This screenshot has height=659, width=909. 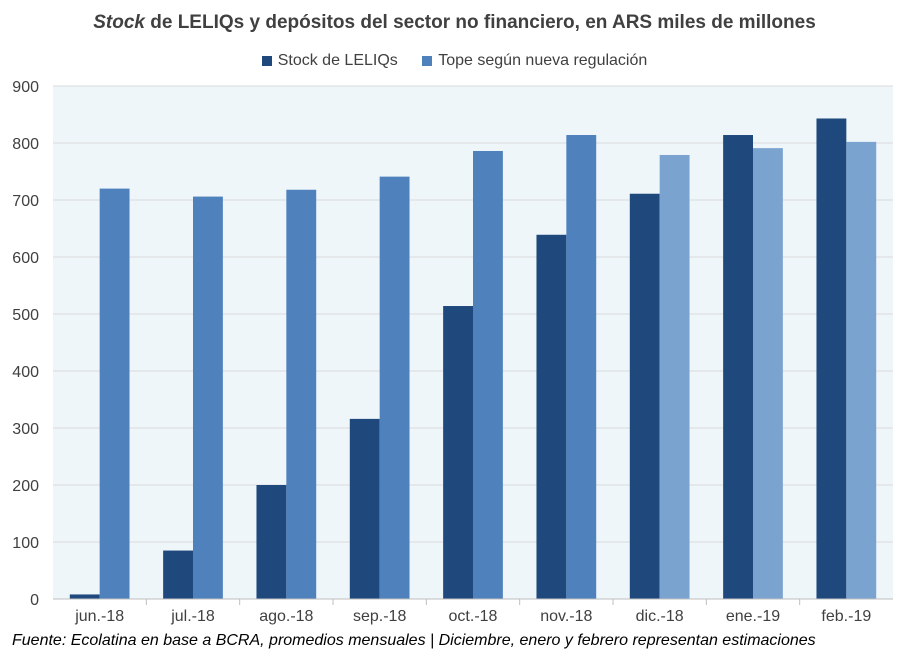 What do you see at coordinates (99, 616) in the screenshot?
I see `x-tick-label: jun.-18` at bounding box center [99, 616].